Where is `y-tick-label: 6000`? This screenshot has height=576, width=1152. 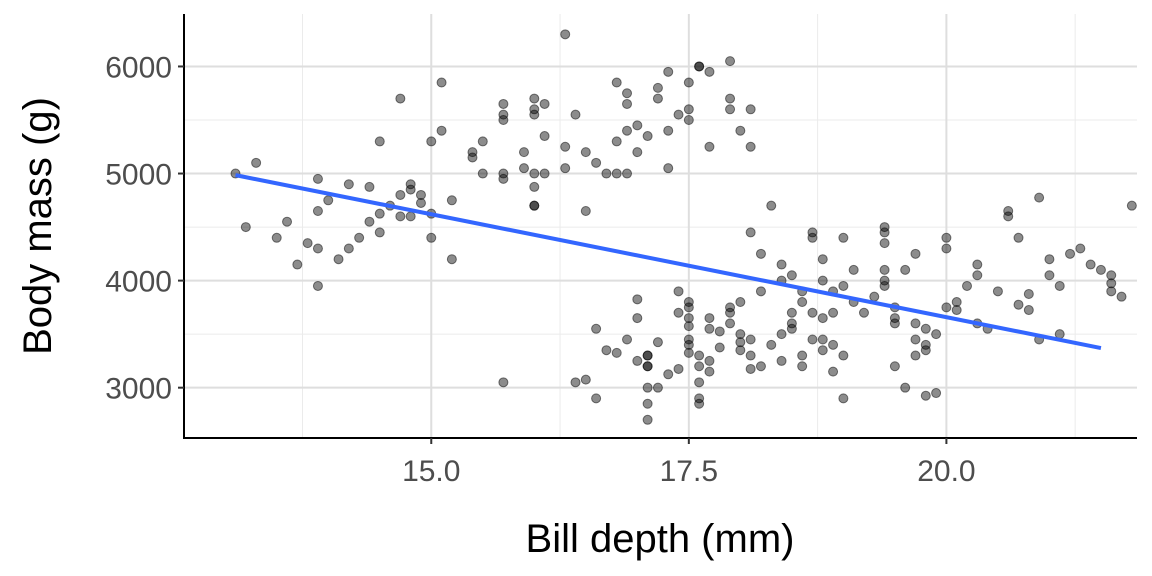 y-tick-label: 6000 is located at coordinates (138, 67).